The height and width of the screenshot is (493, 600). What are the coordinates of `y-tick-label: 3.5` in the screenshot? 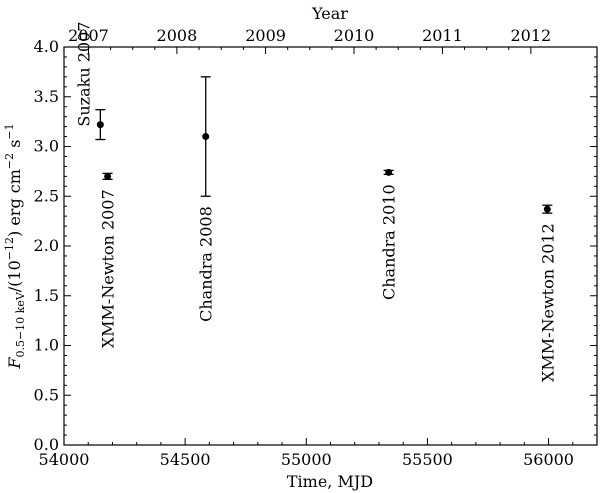 It's located at (46, 96).